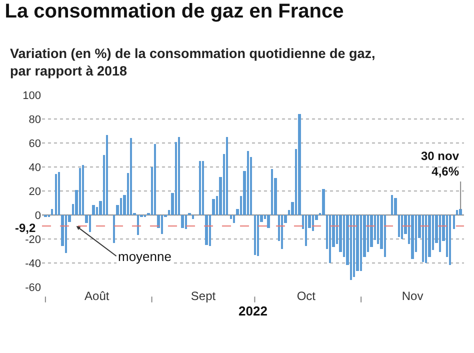  I want to click on ref-line-label: -9,2, so click(25, 228).